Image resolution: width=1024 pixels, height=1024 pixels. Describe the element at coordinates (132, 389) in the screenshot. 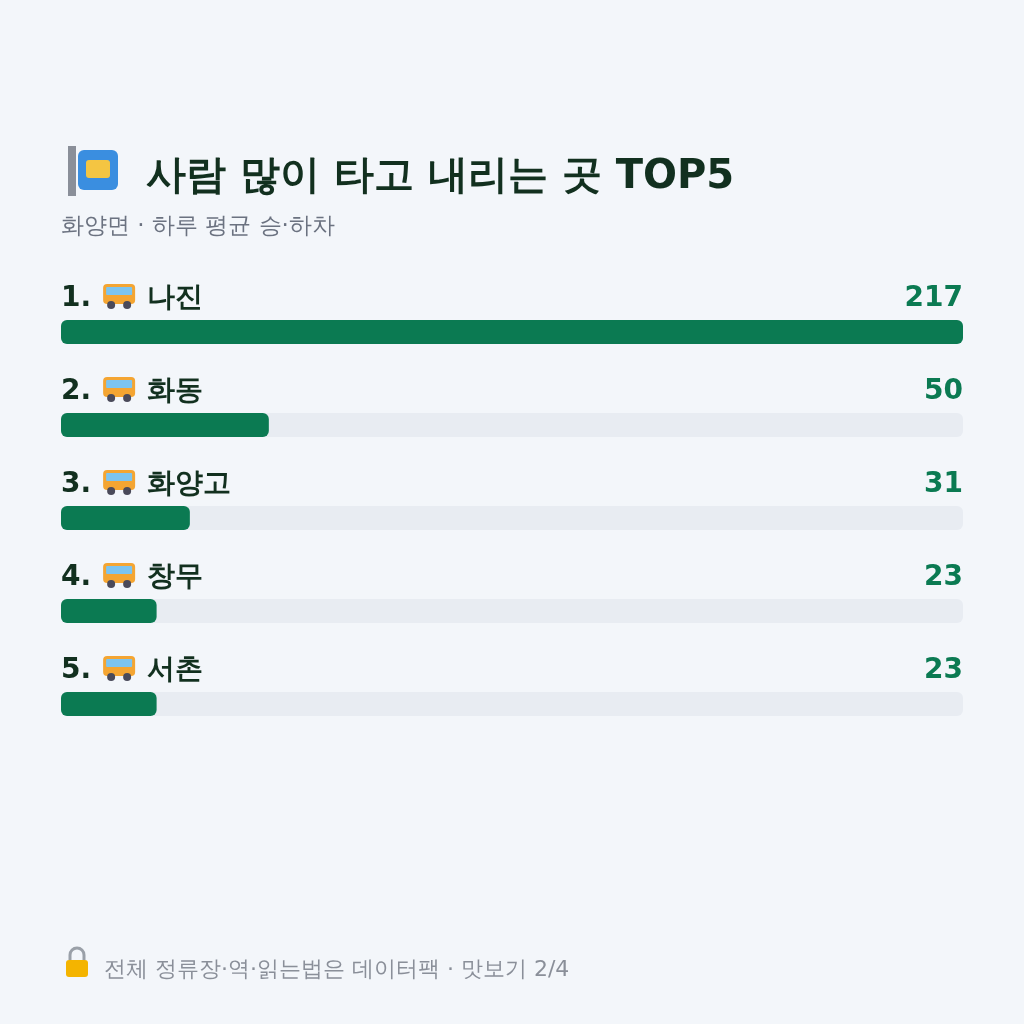

I see `category-label: 2. 화동` at that location.